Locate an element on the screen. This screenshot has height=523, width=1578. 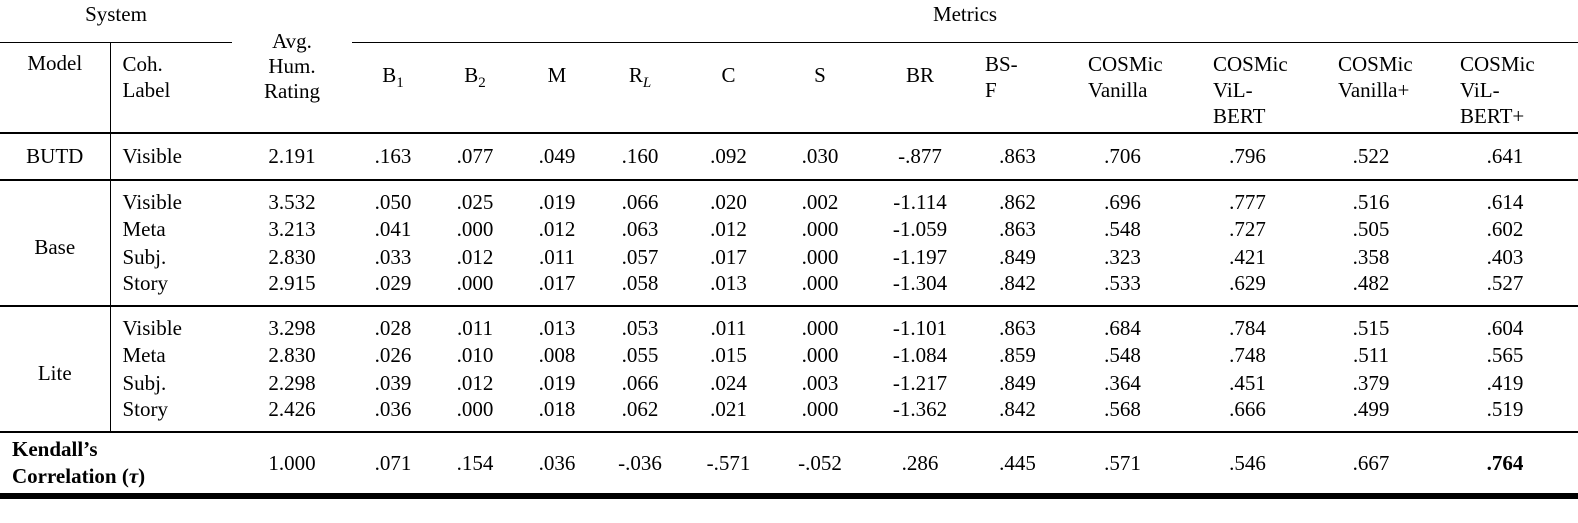
metric-subscript: L is located at coordinates (647, 82).